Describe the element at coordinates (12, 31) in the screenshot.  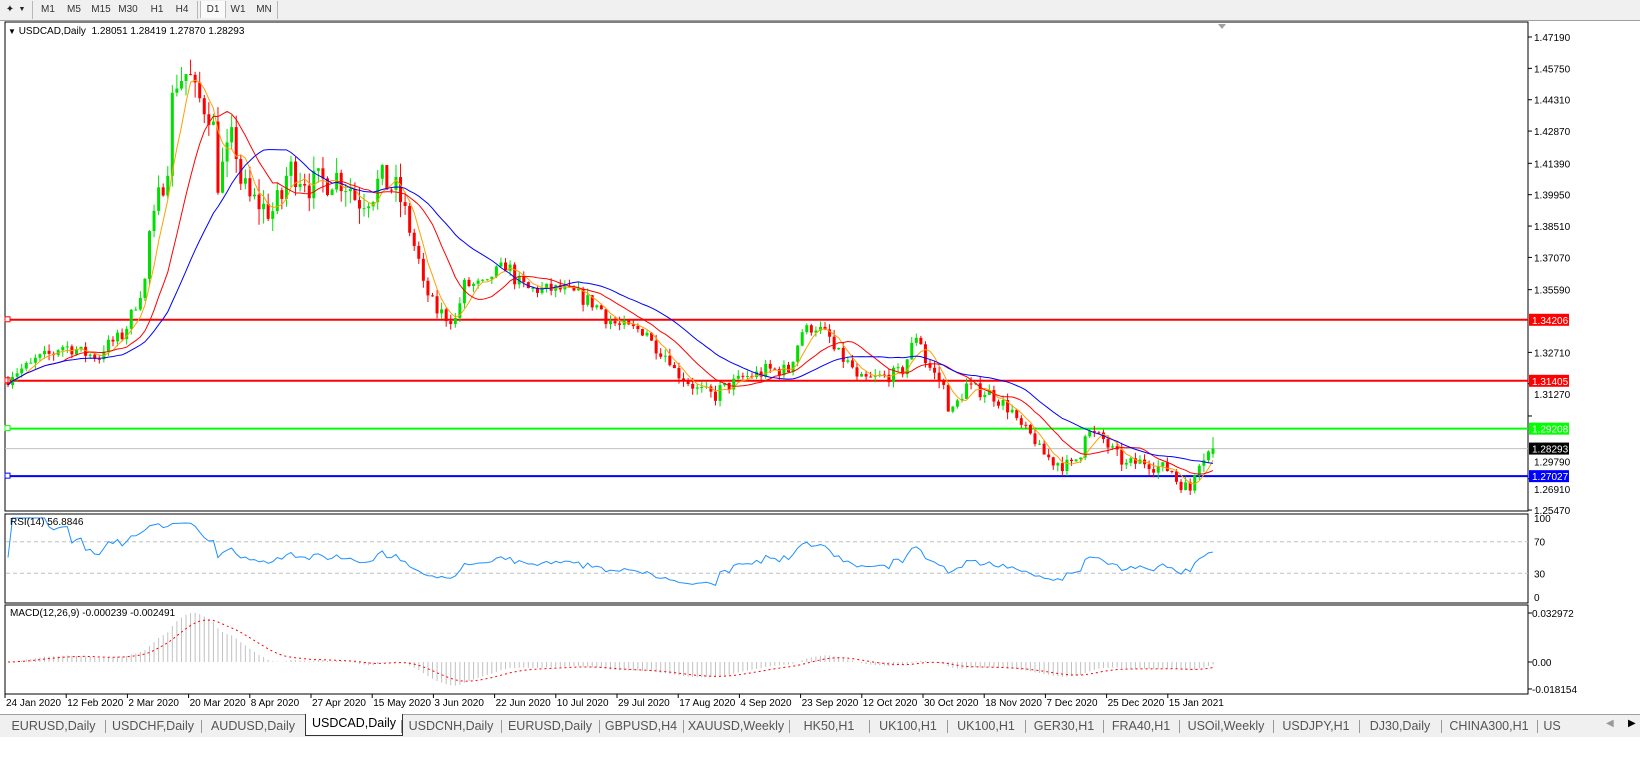
I see `collapse-arrow-icon: ▼` at that location.